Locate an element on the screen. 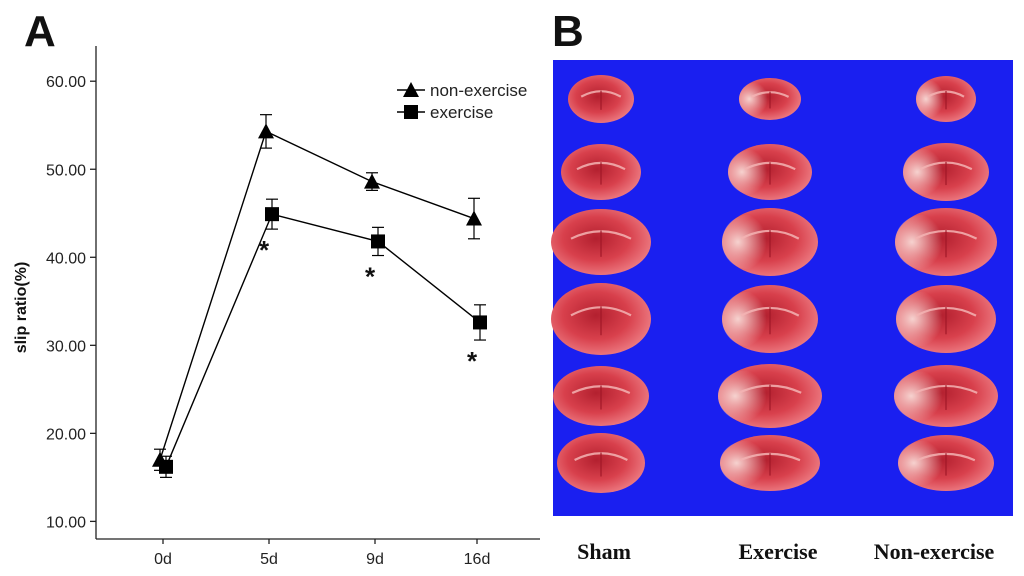 This screenshot has height=576, width=1024. x-tick-label: 9d is located at coordinates (375, 559).